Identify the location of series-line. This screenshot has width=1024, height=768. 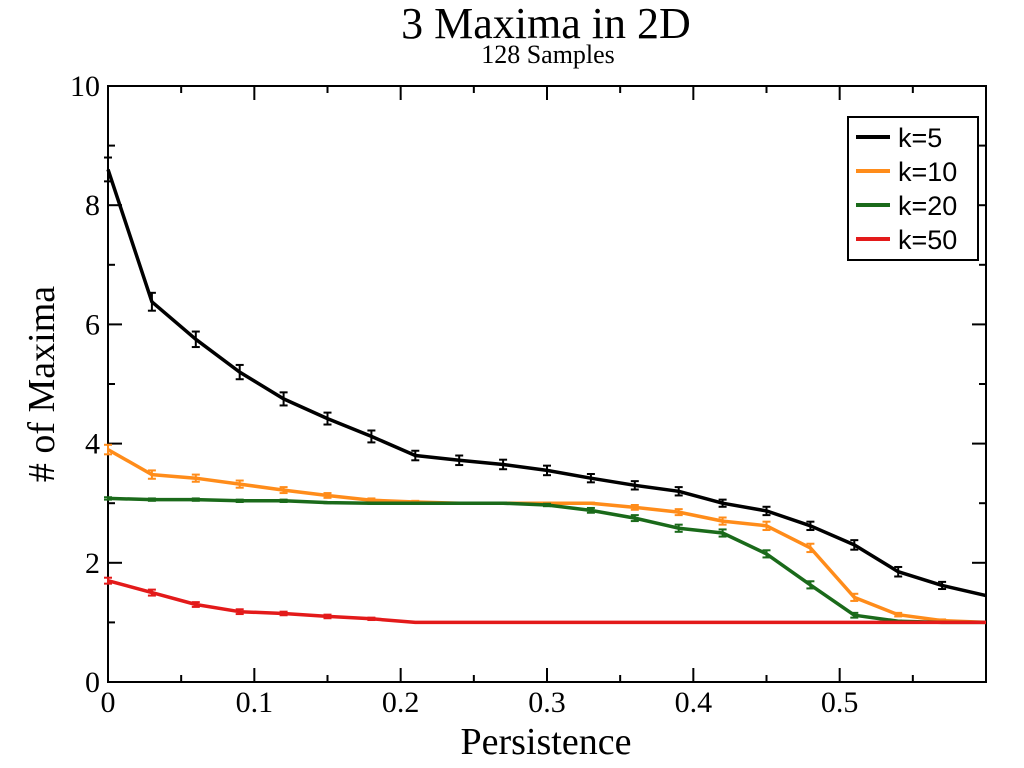
(546, 602).